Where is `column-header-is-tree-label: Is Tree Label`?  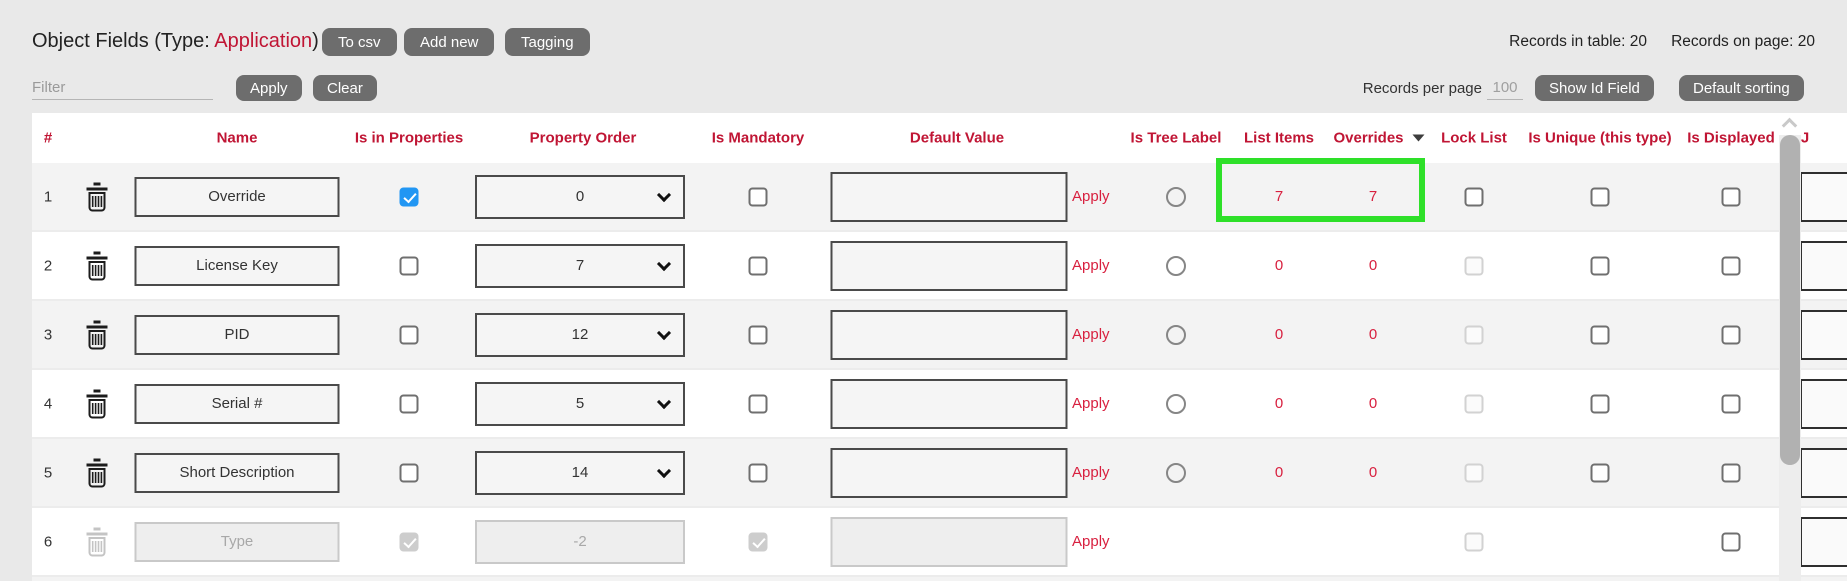
column-header-is-tree-label: Is Tree Label is located at coordinates (1176, 138).